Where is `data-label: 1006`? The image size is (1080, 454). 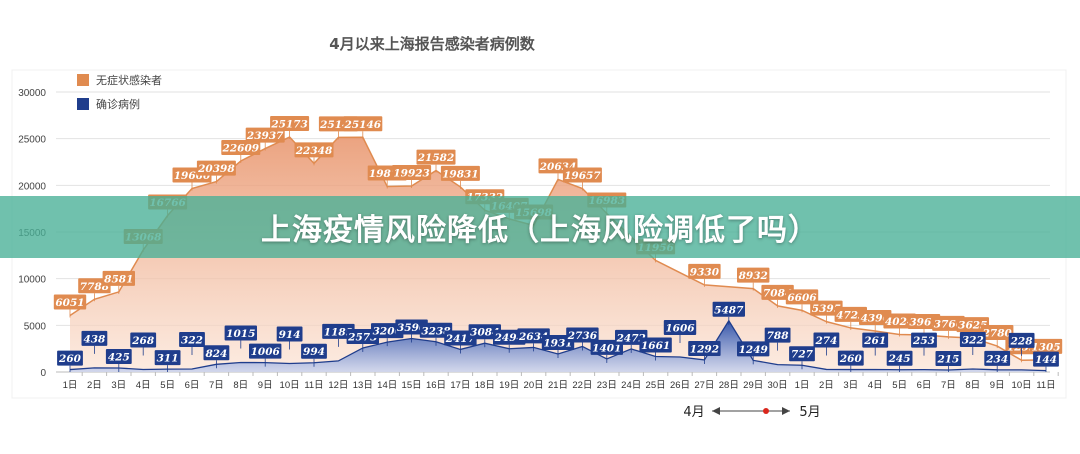 data-label: 1006 is located at coordinates (266, 352).